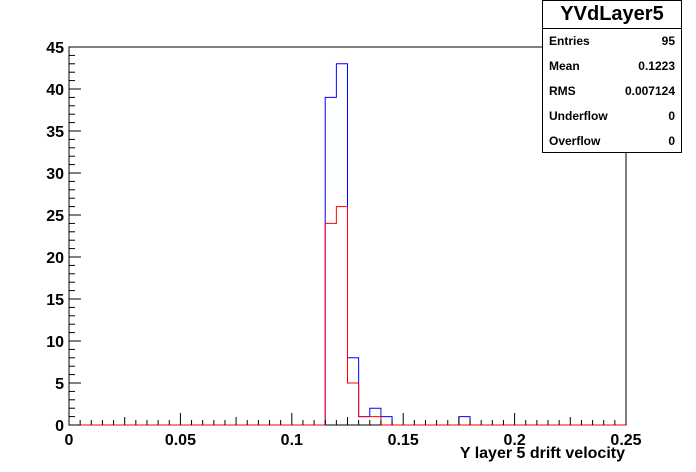 The height and width of the screenshot is (472, 696). What do you see at coordinates (63, 237) in the screenshot?
I see `y-axis: 0 5 10 15 20 25 30 35 40 45` at bounding box center [63, 237].